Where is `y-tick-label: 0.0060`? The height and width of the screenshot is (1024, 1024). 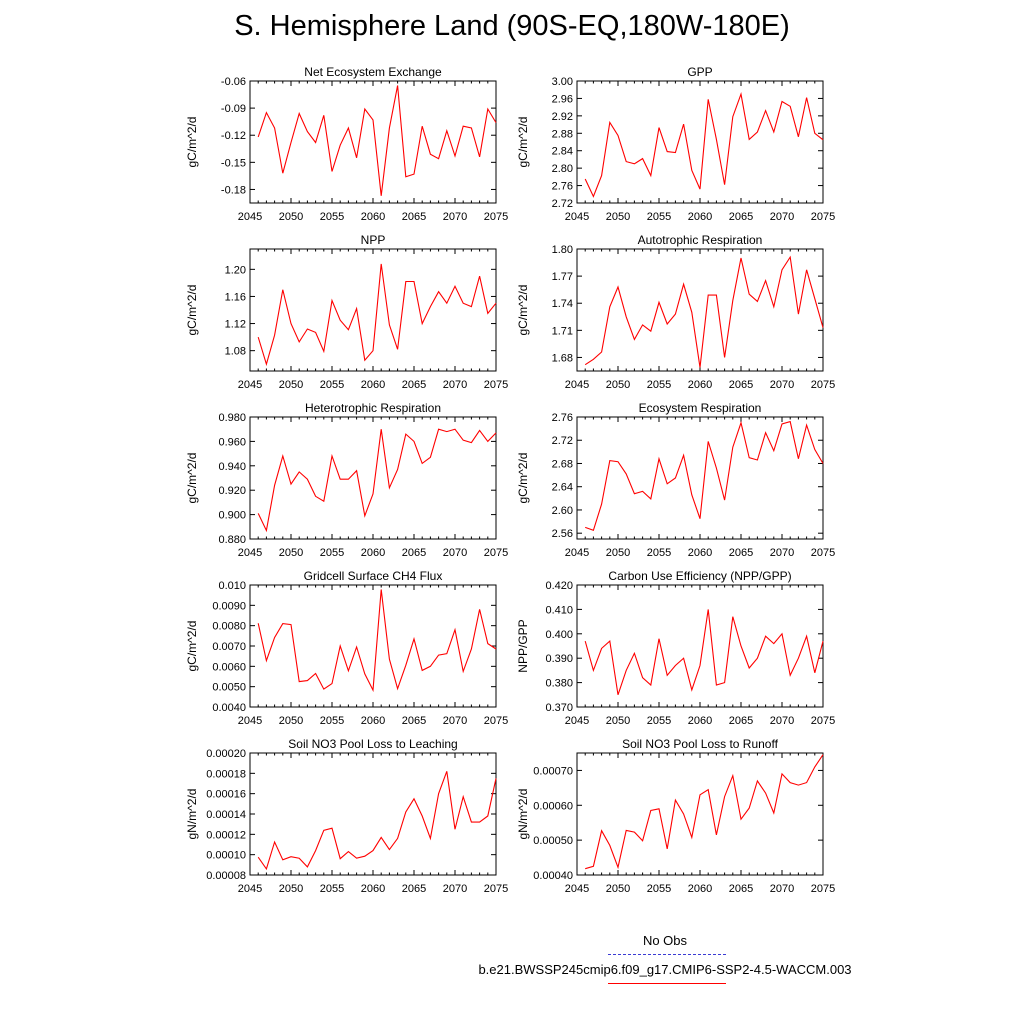 y-tick-label: 0.0060 is located at coordinates (229, 667).